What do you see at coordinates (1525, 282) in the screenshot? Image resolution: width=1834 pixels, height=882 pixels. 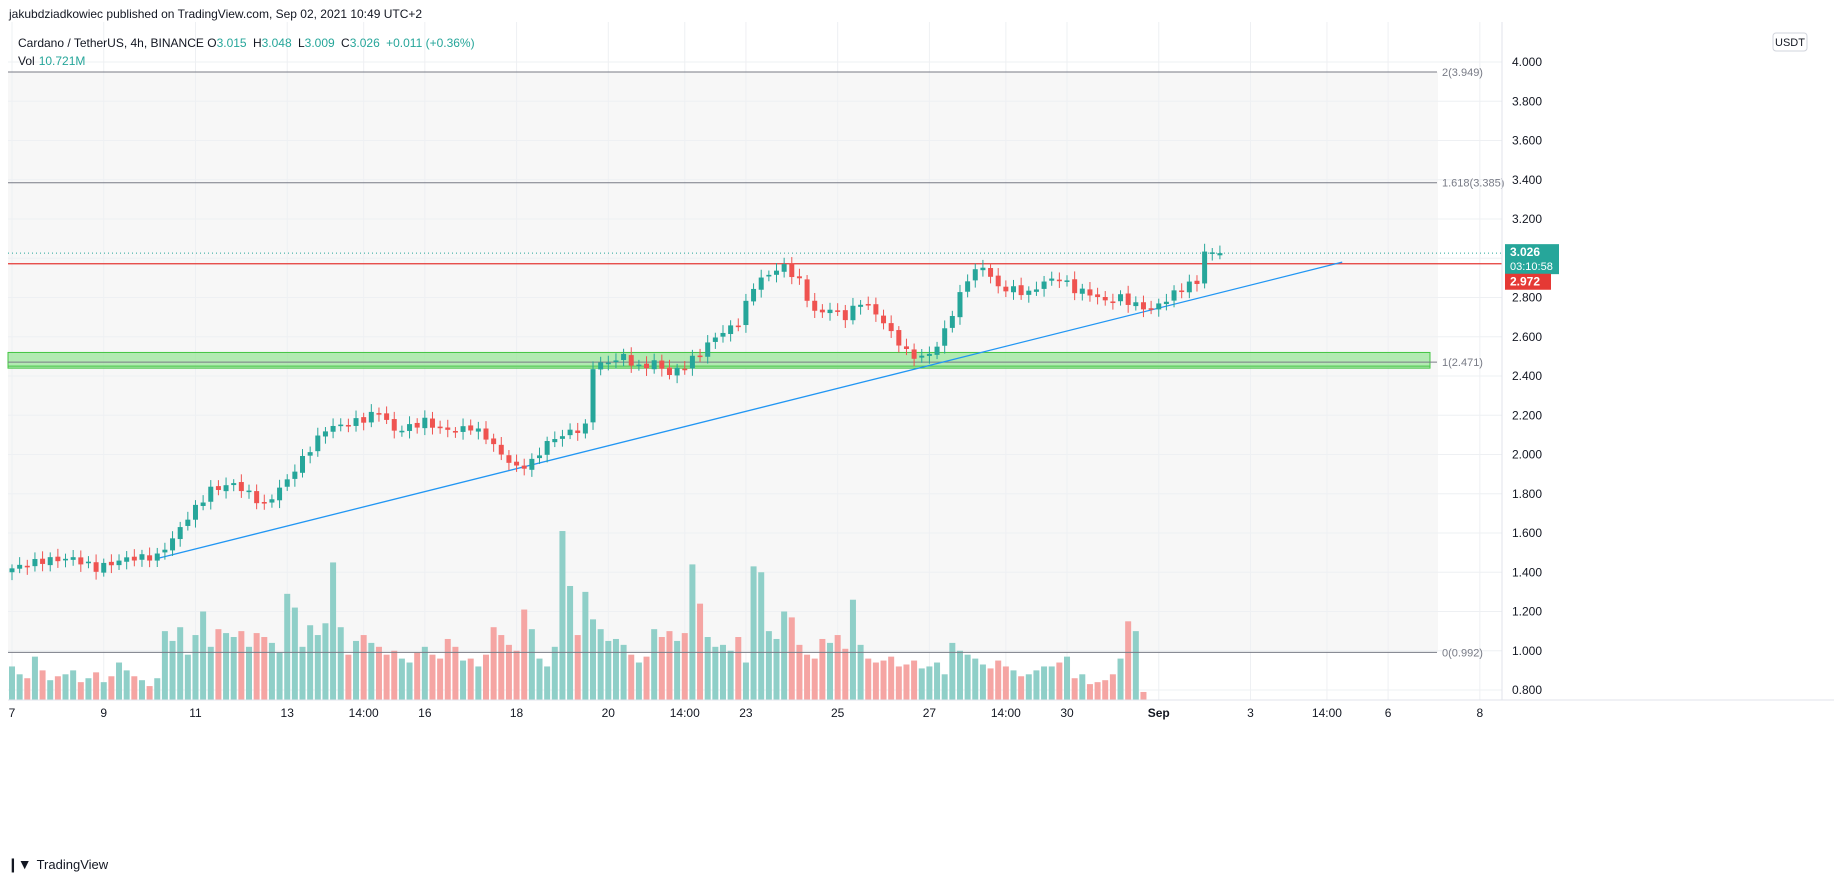 I see `resistance-price-value: 2.972` at bounding box center [1525, 282].